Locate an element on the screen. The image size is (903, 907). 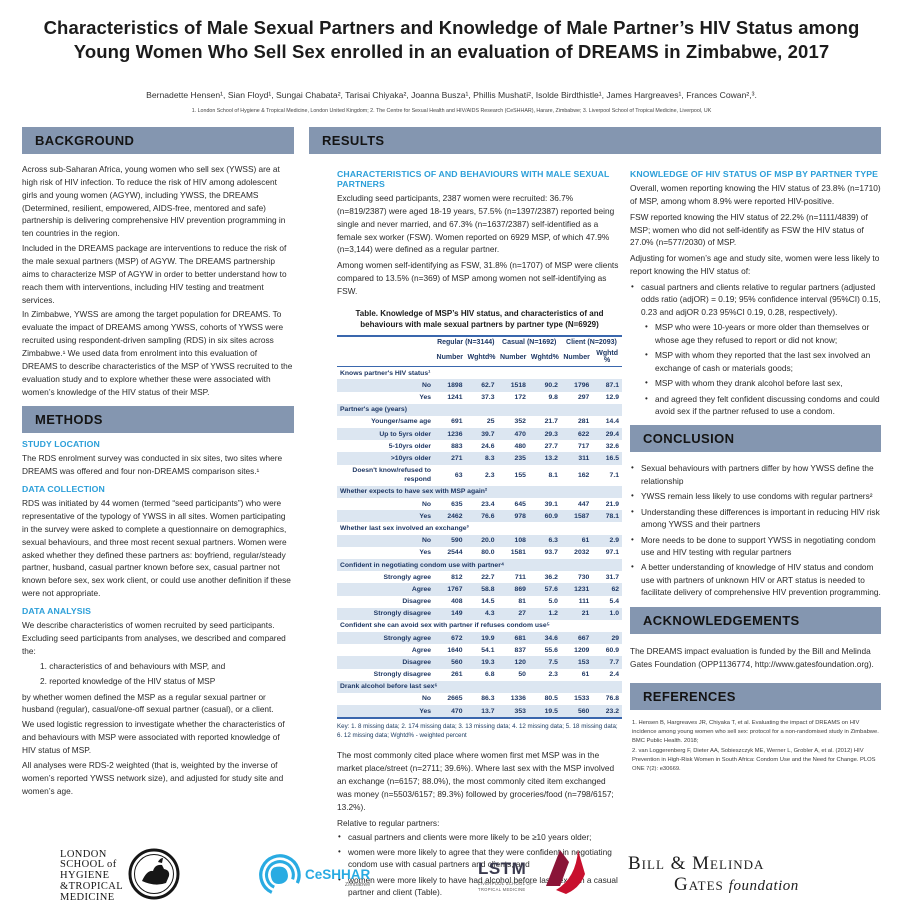
lshtm-line: &TROPICAL is located at coordinates (92, 886).